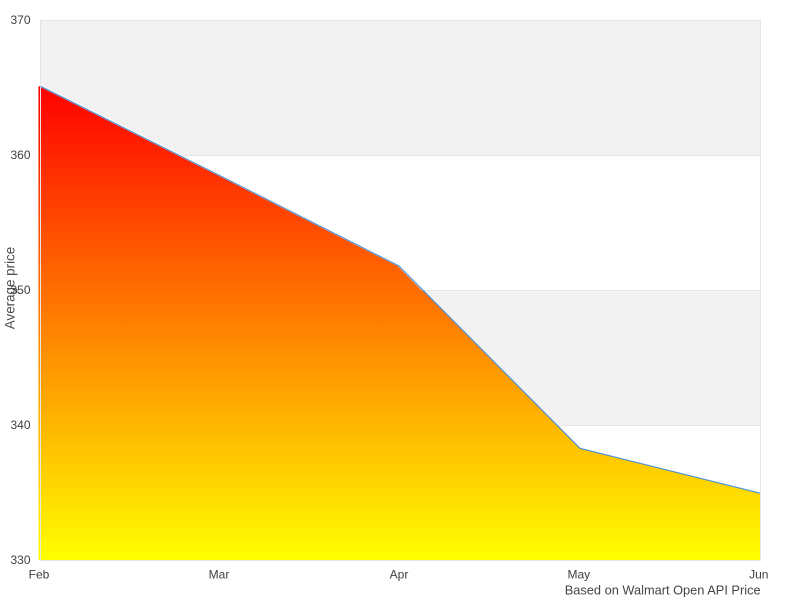  Describe the element at coordinates (20, 425) in the screenshot. I see `svg-text: 340` at that location.